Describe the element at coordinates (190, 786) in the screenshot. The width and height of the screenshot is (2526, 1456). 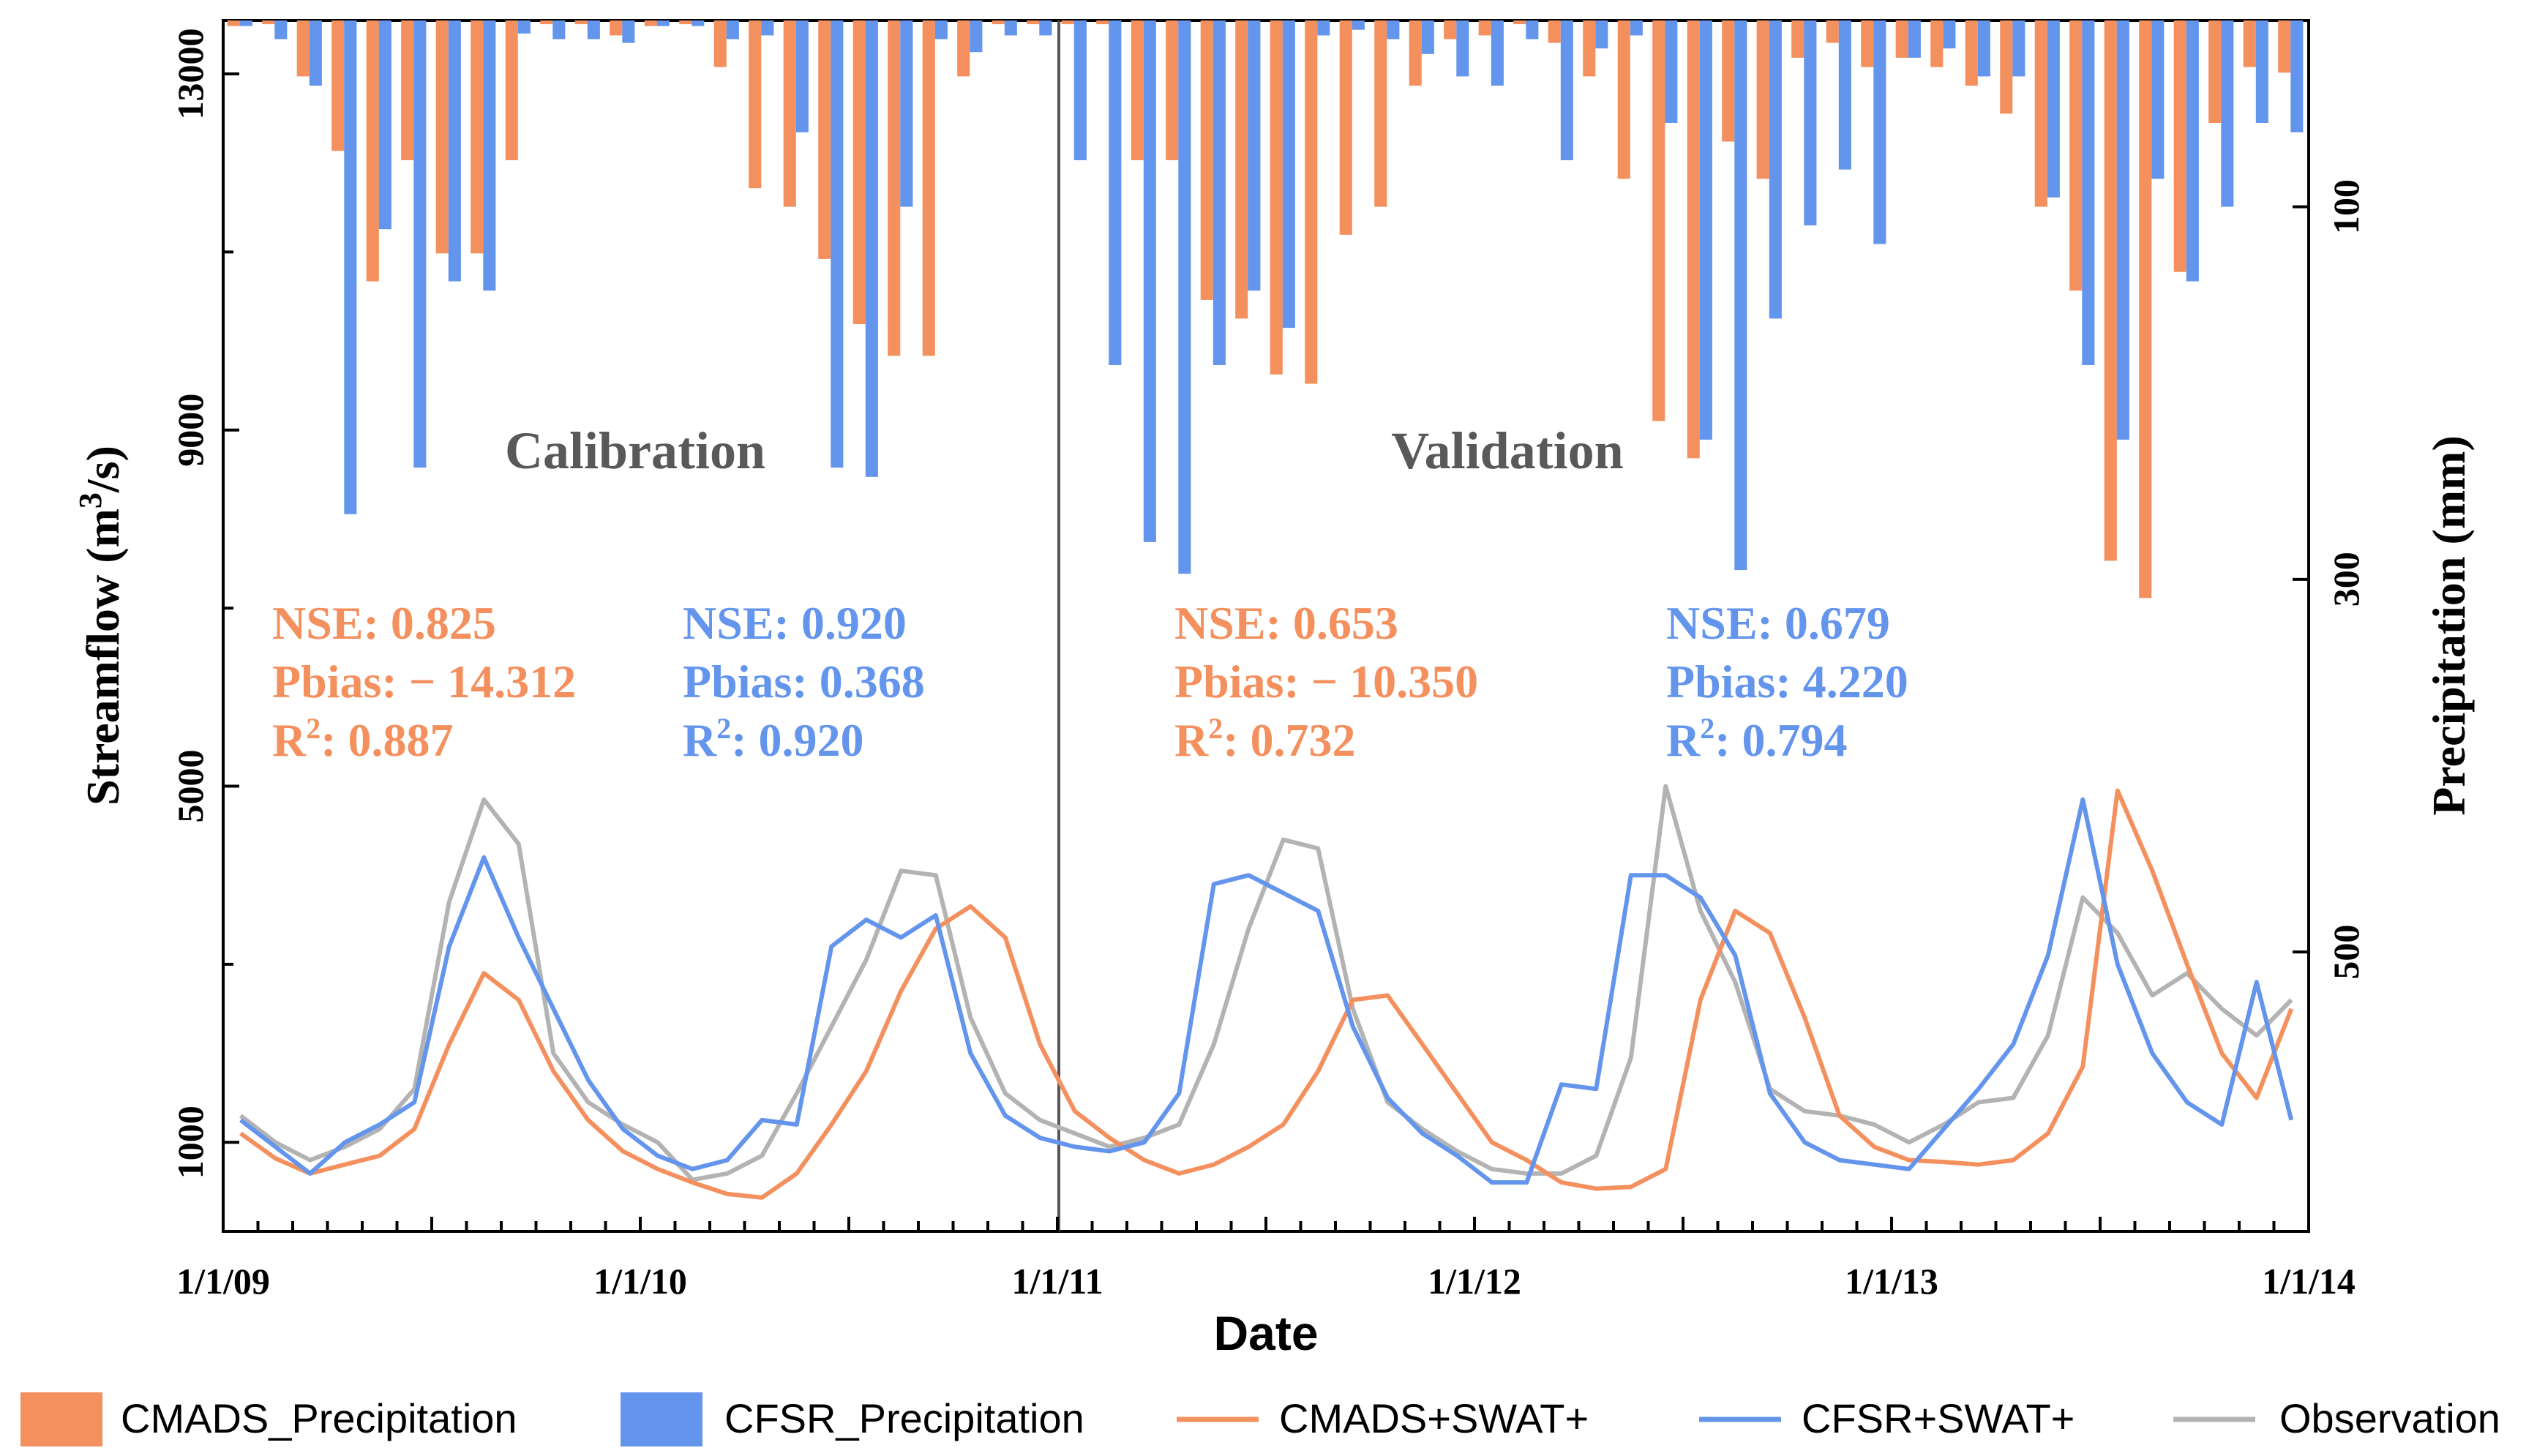
I see `y-left-tick-label: 5000` at that location.